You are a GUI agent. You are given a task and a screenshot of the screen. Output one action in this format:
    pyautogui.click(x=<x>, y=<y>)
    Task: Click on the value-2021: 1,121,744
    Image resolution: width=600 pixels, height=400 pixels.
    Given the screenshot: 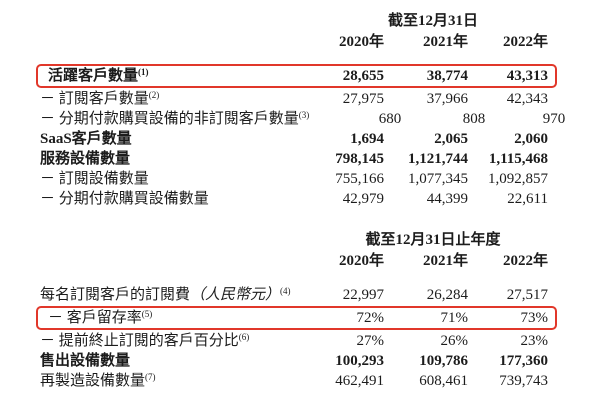 What is the action you would take?
    pyautogui.click(x=438, y=159)
    